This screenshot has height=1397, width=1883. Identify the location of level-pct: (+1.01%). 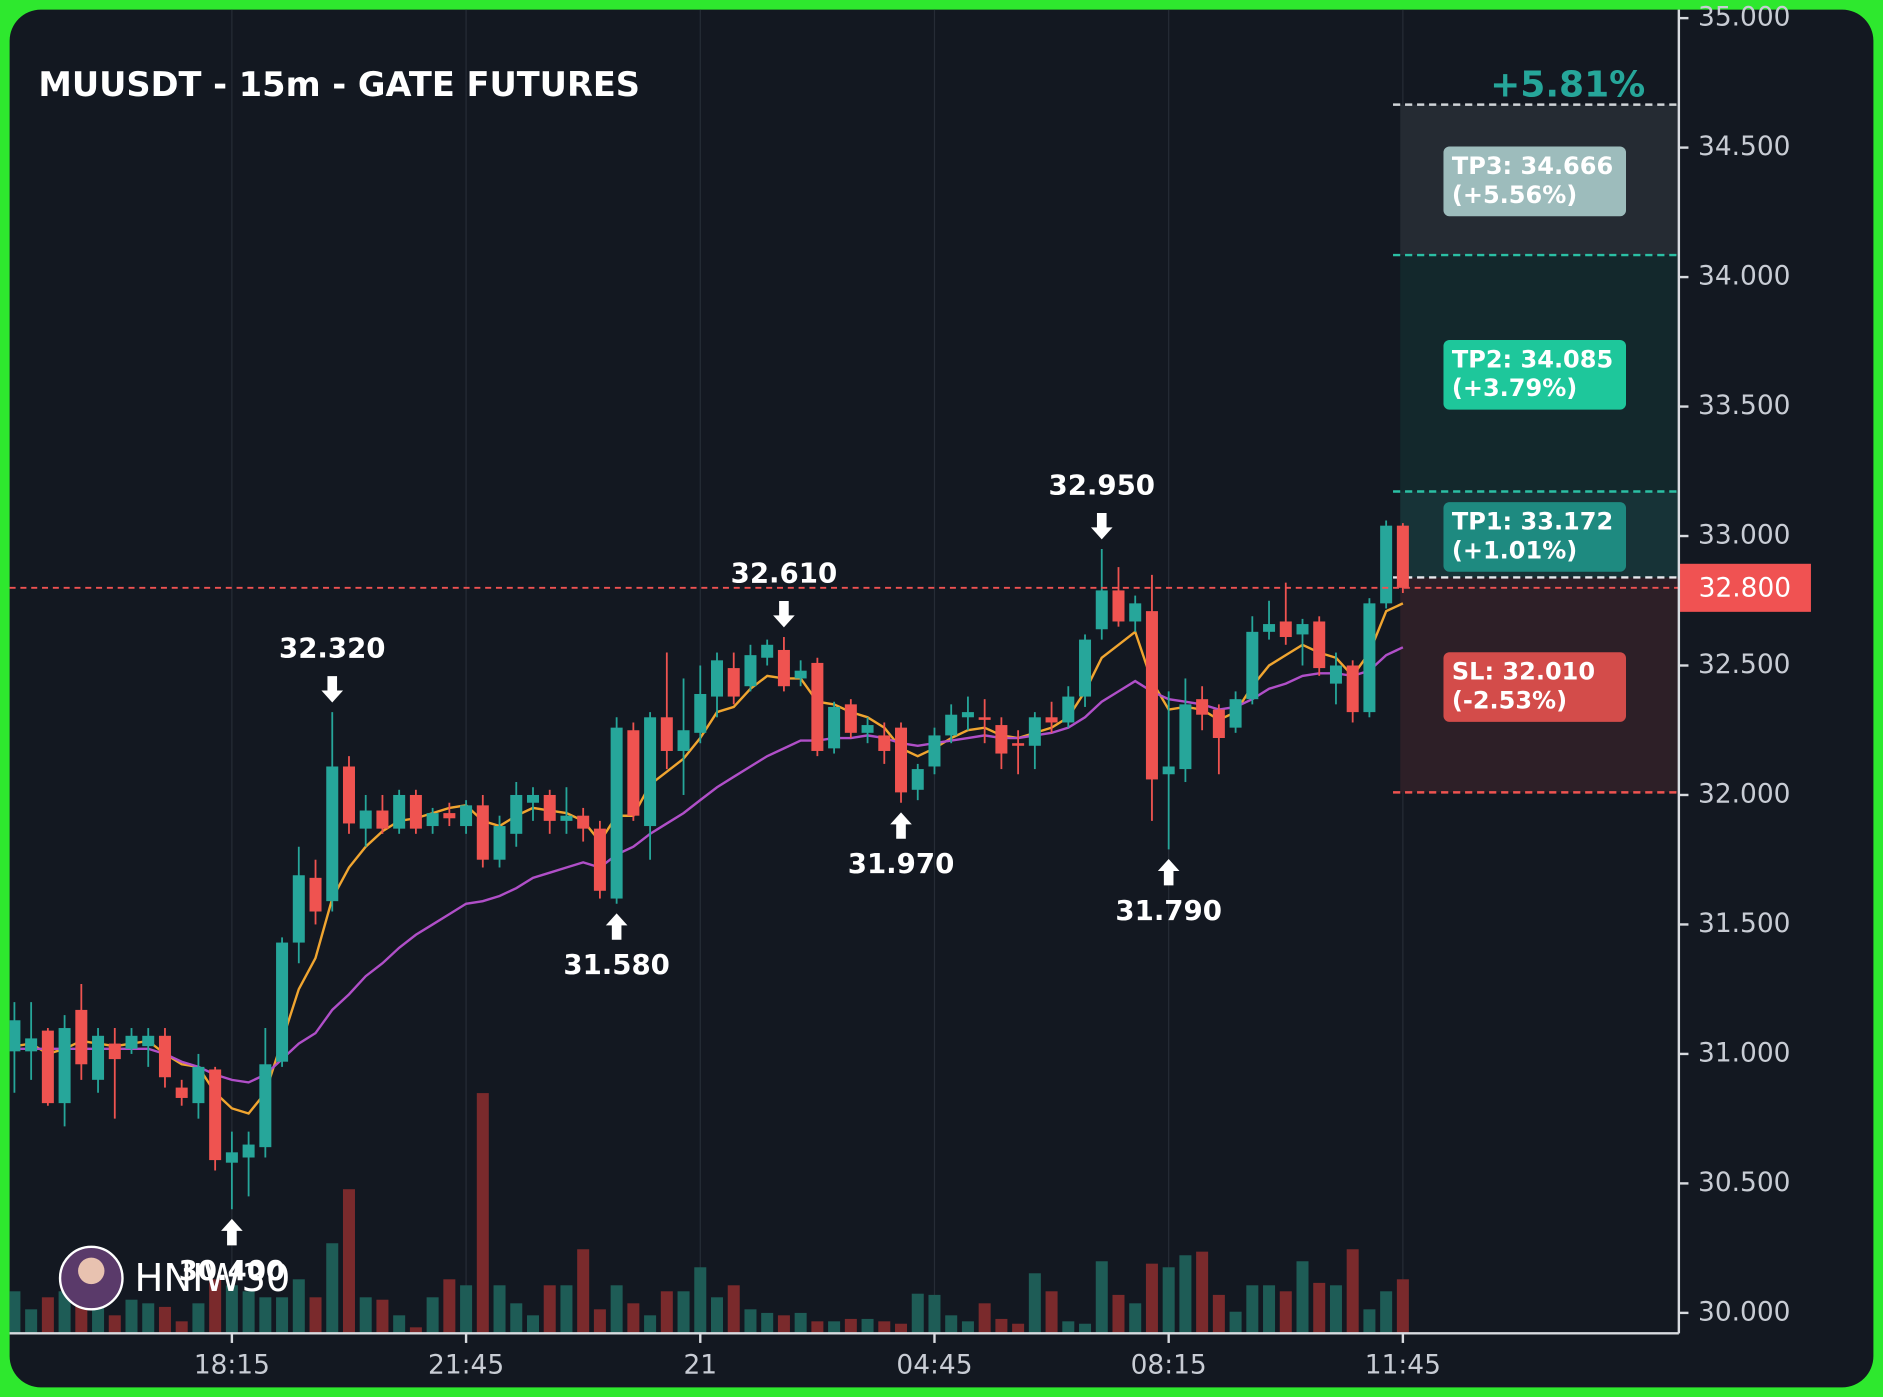
(1514, 550).